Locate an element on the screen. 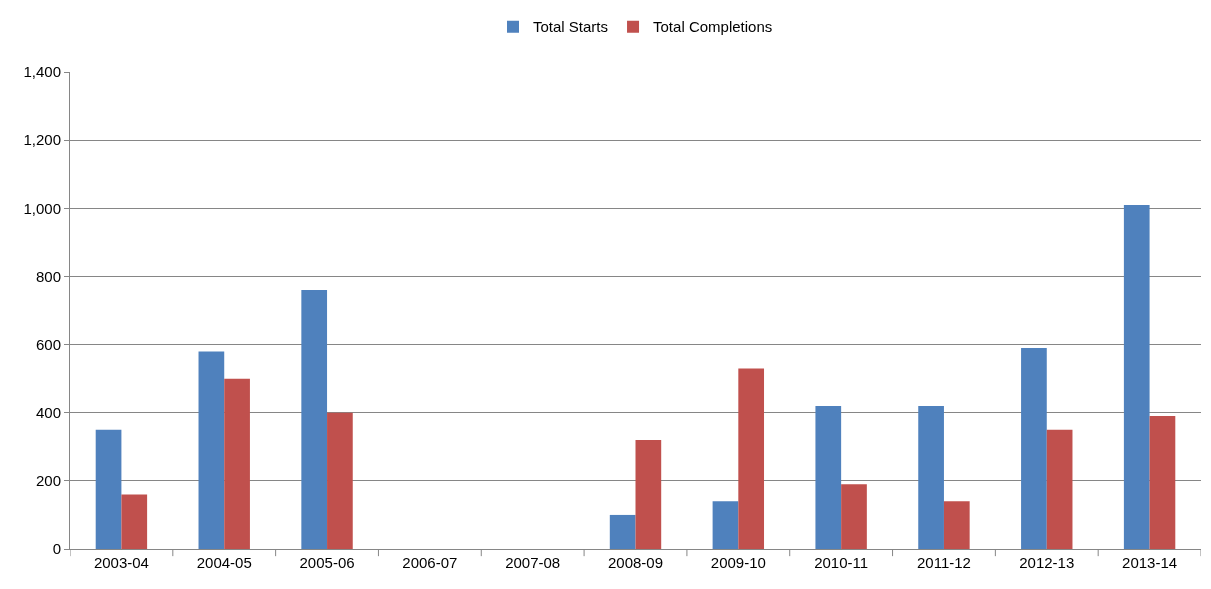 The height and width of the screenshot is (589, 1211). y-tick-label: 800 is located at coordinates (48, 276).